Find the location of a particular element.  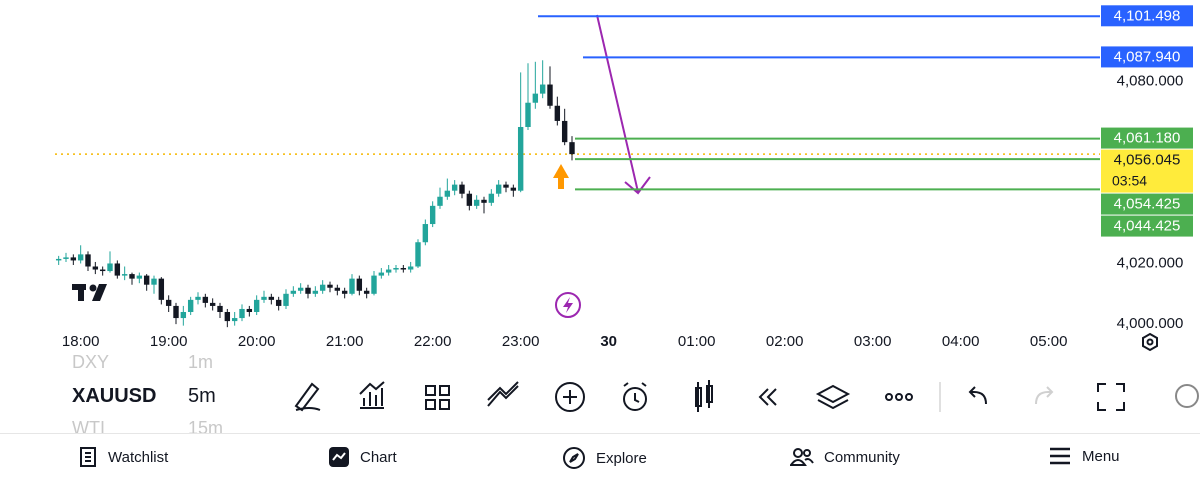

interval: 5m is located at coordinates (202, 396).